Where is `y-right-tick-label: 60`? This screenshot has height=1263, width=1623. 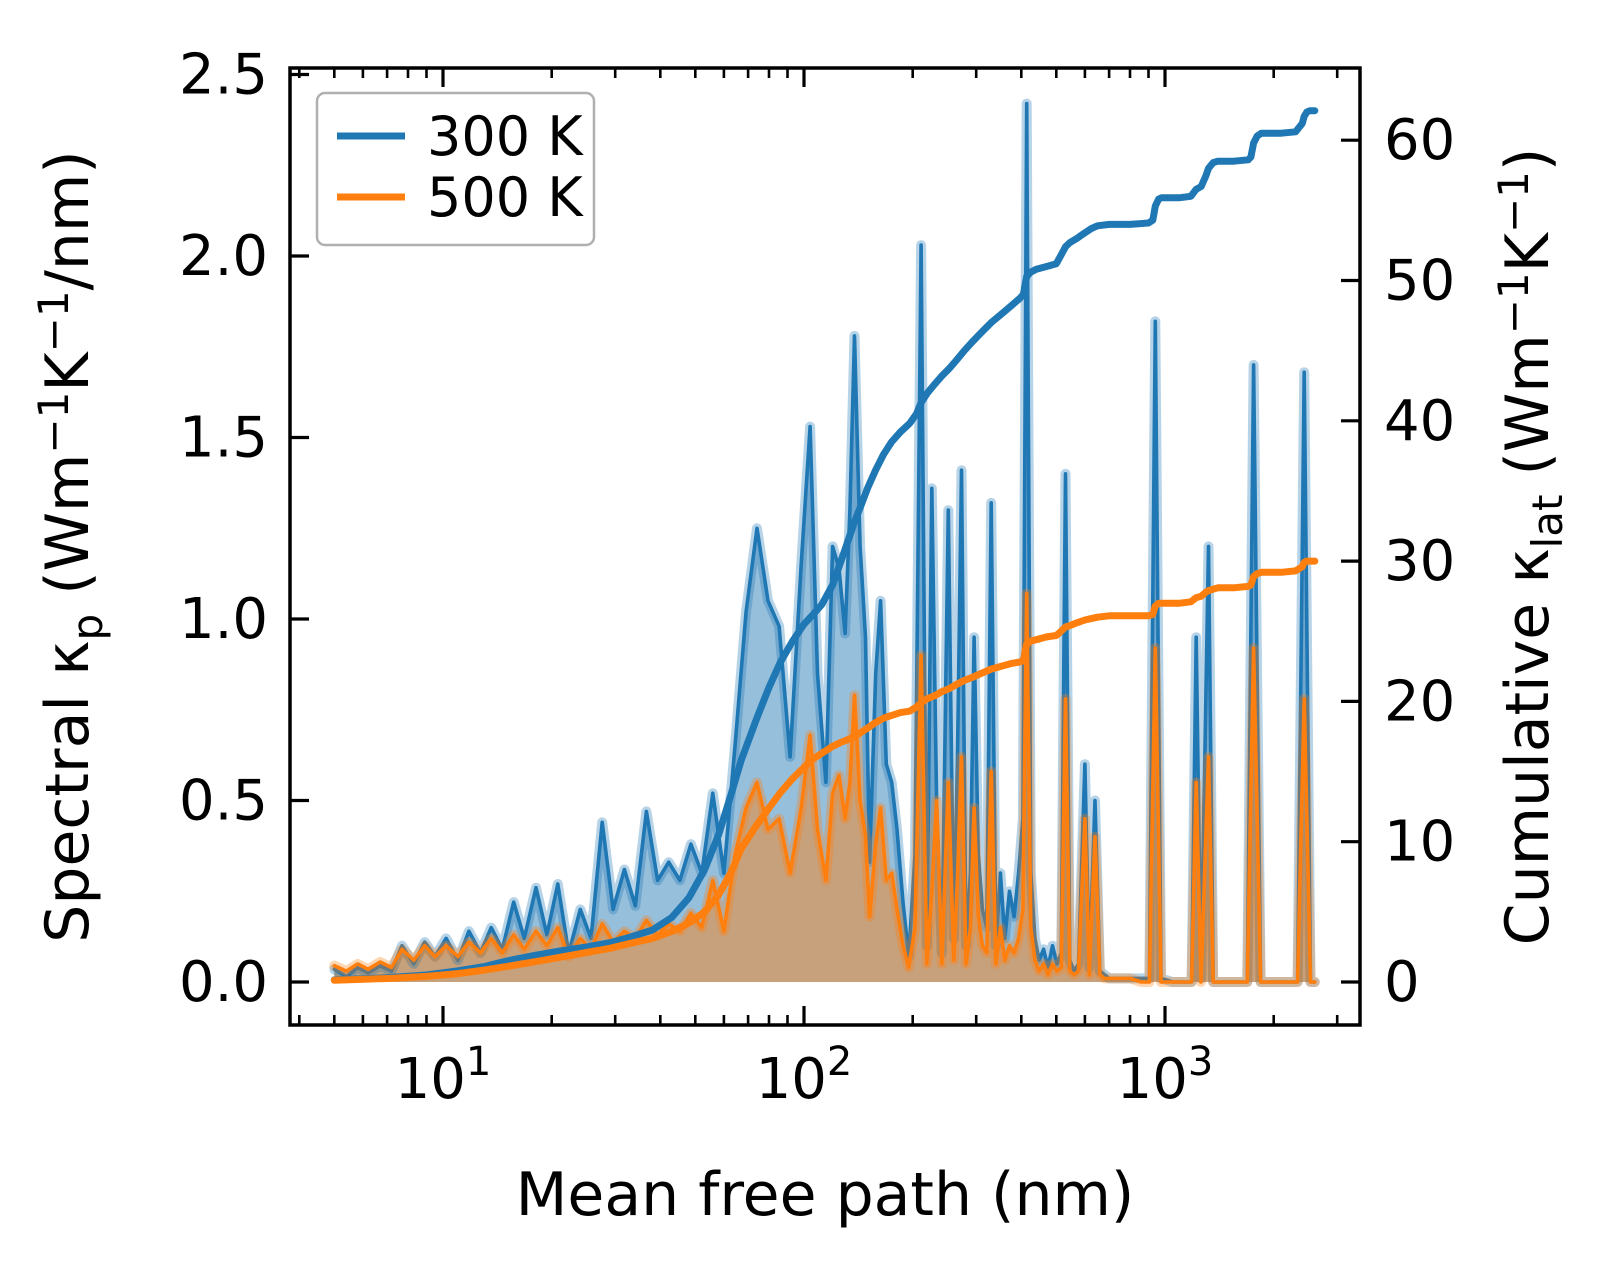 y-right-tick-label: 60 is located at coordinates (1419, 140).